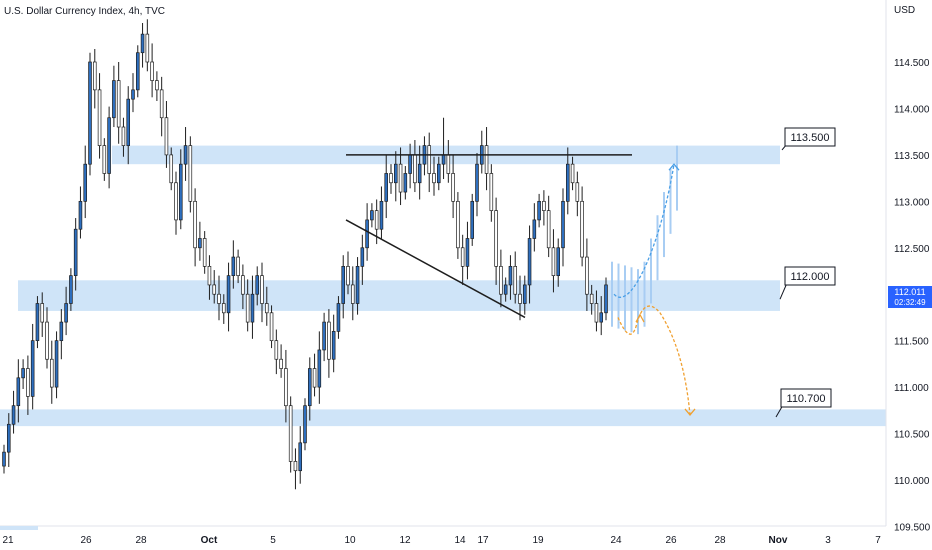 Image resolution: width=932 pixels, height=550 pixels. Describe the element at coordinates (616, 540) in the screenshot. I see `time-tick-label: 24` at that location.